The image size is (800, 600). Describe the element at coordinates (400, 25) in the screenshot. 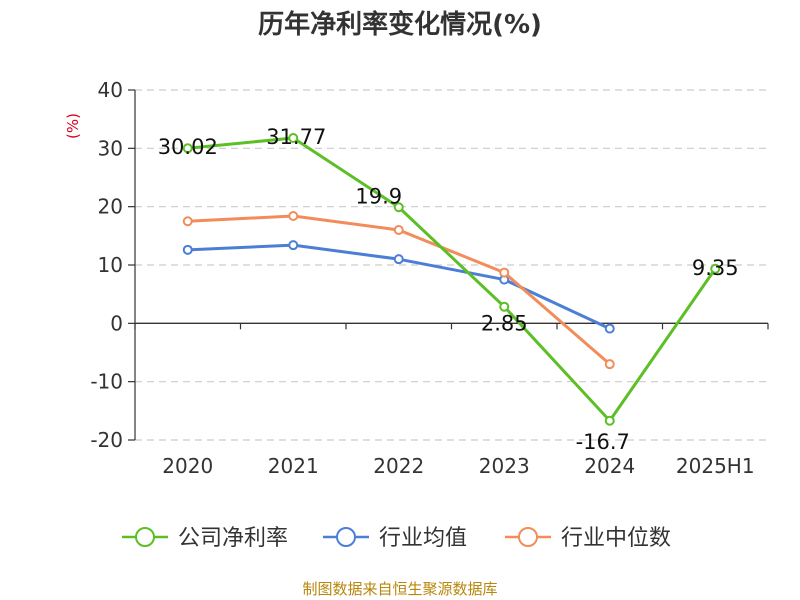

I see `chart-title: 历年净利率变化情况(%)` at that location.